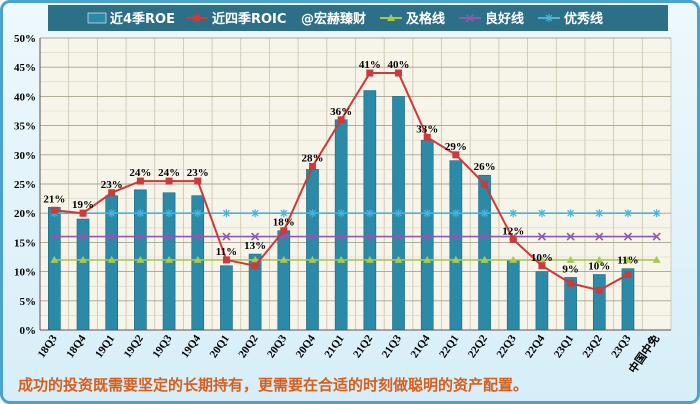 This screenshot has height=404, width=700. What do you see at coordinates (25, 214) in the screenshot?
I see `y-tick-label: 20%` at bounding box center [25, 214].